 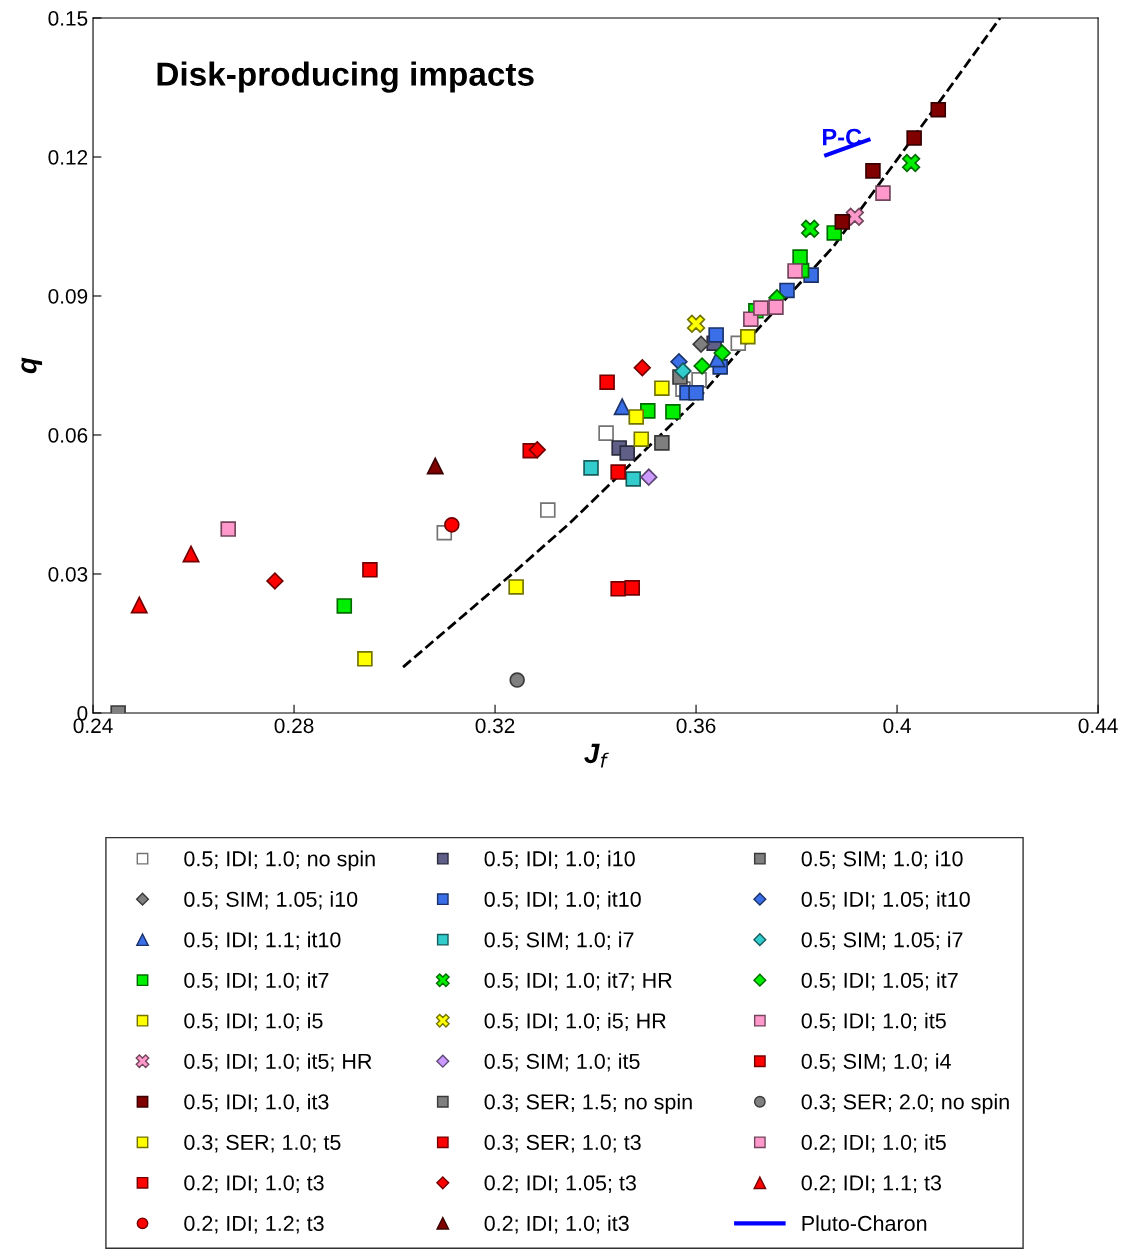 I want to click on x-axis-title: J$_{f}$, so click(x=596, y=755).